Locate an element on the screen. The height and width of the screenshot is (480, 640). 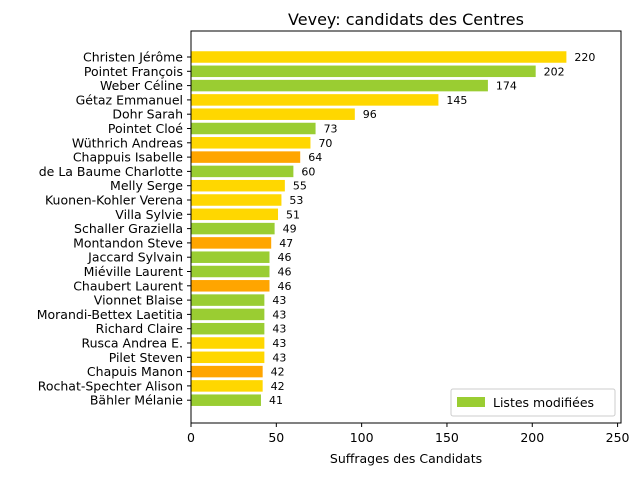
data-label: 49 is located at coordinates (290, 229).